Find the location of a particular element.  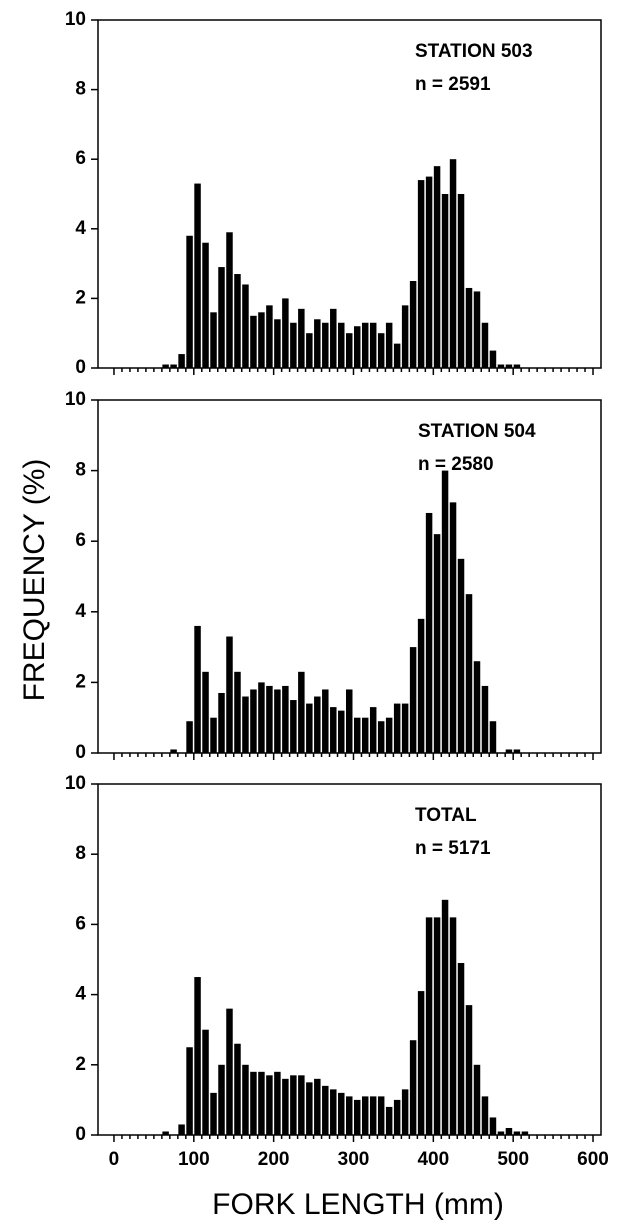

annotation: n = 5171 is located at coordinates (453, 848).